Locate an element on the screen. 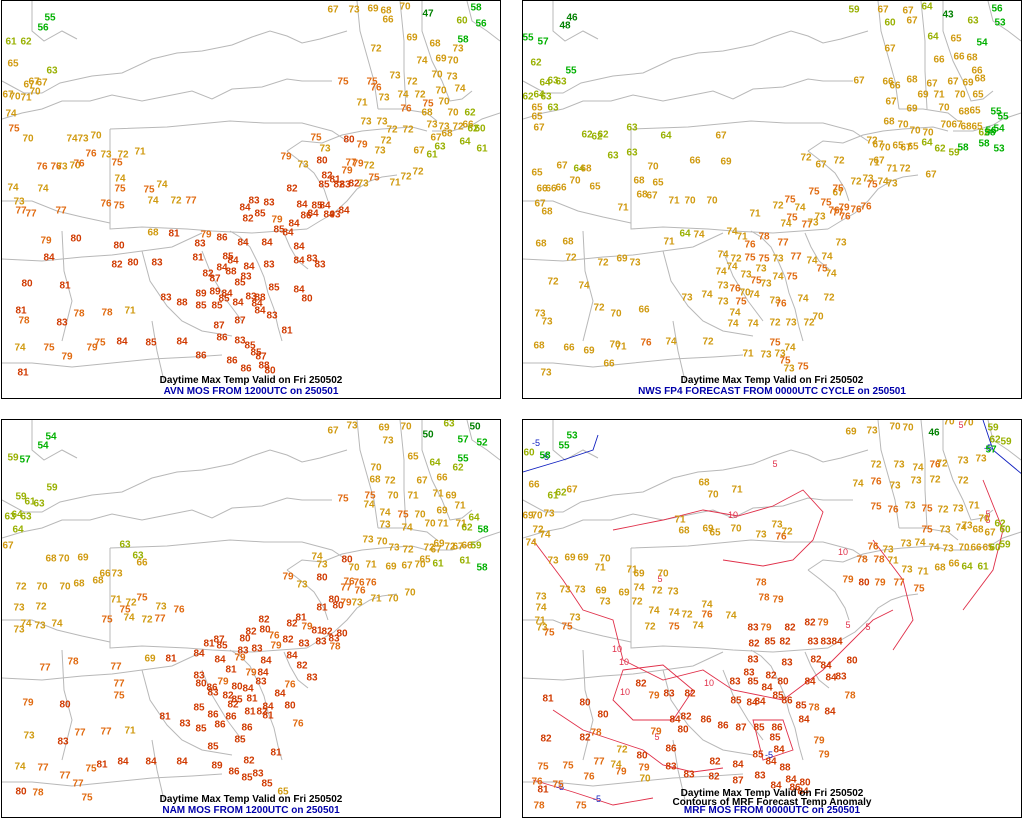  station-temp: 54 is located at coordinates (999, 129).